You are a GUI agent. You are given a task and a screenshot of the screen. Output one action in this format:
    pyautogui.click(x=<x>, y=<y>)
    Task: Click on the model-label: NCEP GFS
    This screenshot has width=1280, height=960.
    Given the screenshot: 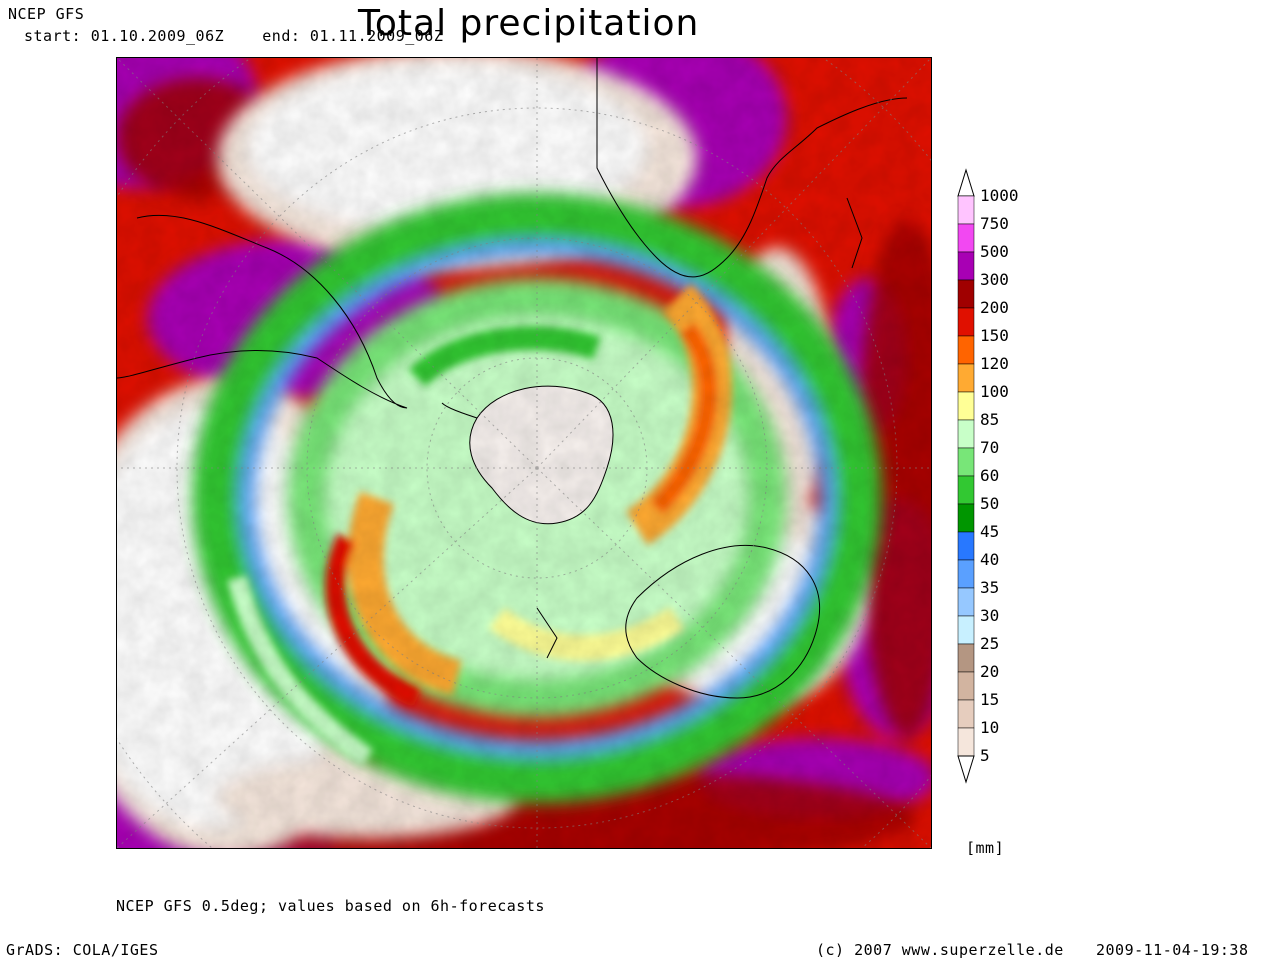 What is the action you would take?
    pyautogui.click(x=46, y=14)
    